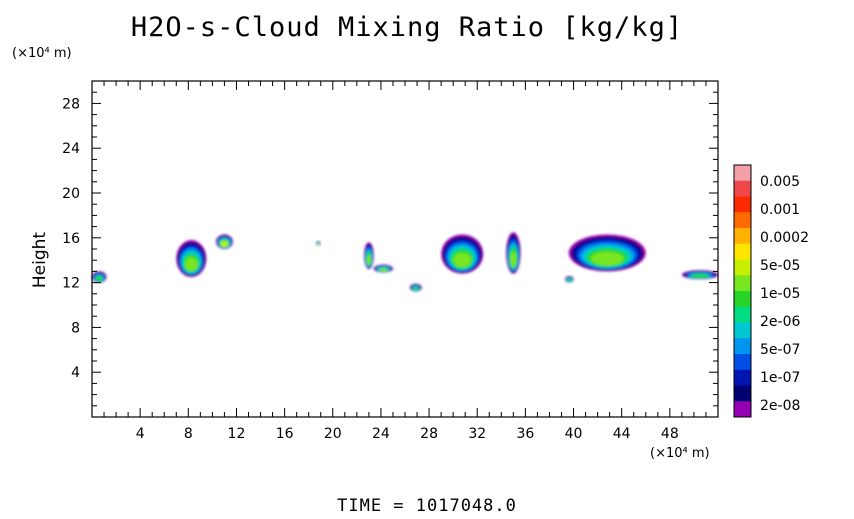 The height and width of the screenshot is (519, 854). What do you see at coordinates (42, 53) in the screenshot?
I see `y-axis-multiplier: (×10⁴ m)` at bounding box center [42, 53].